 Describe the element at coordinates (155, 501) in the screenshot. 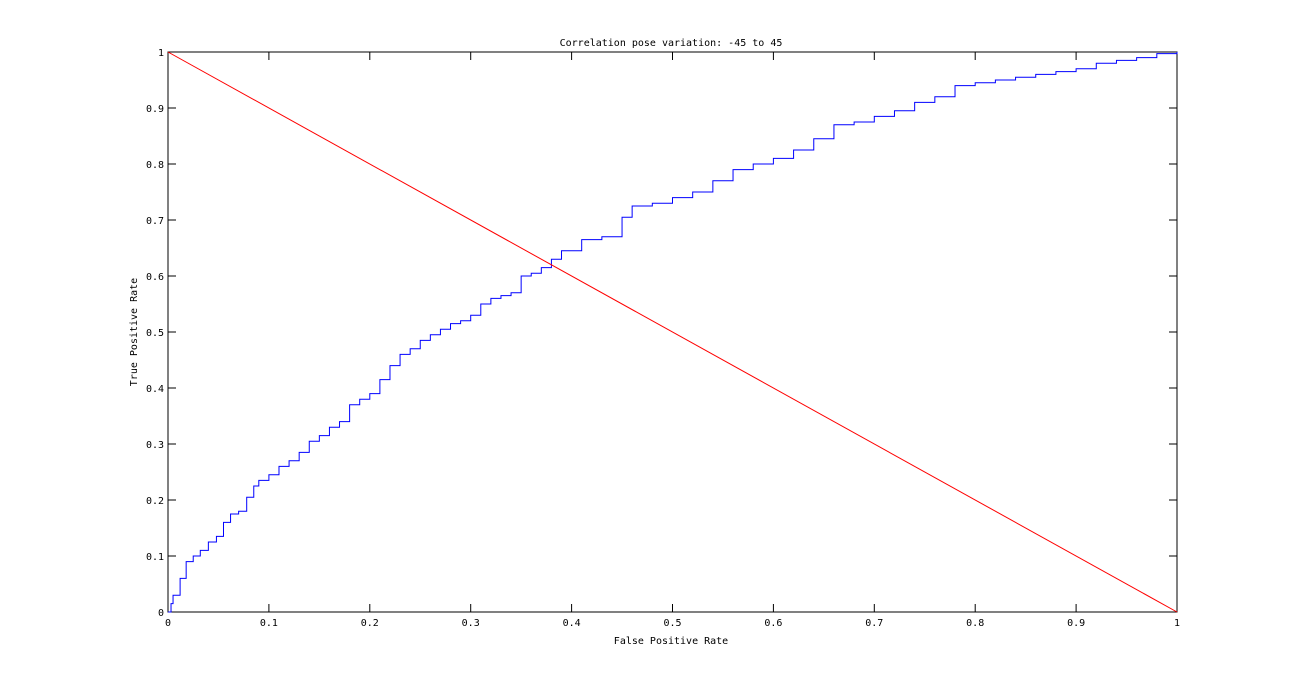

I see `y-tick-label: 0.2` at that location.